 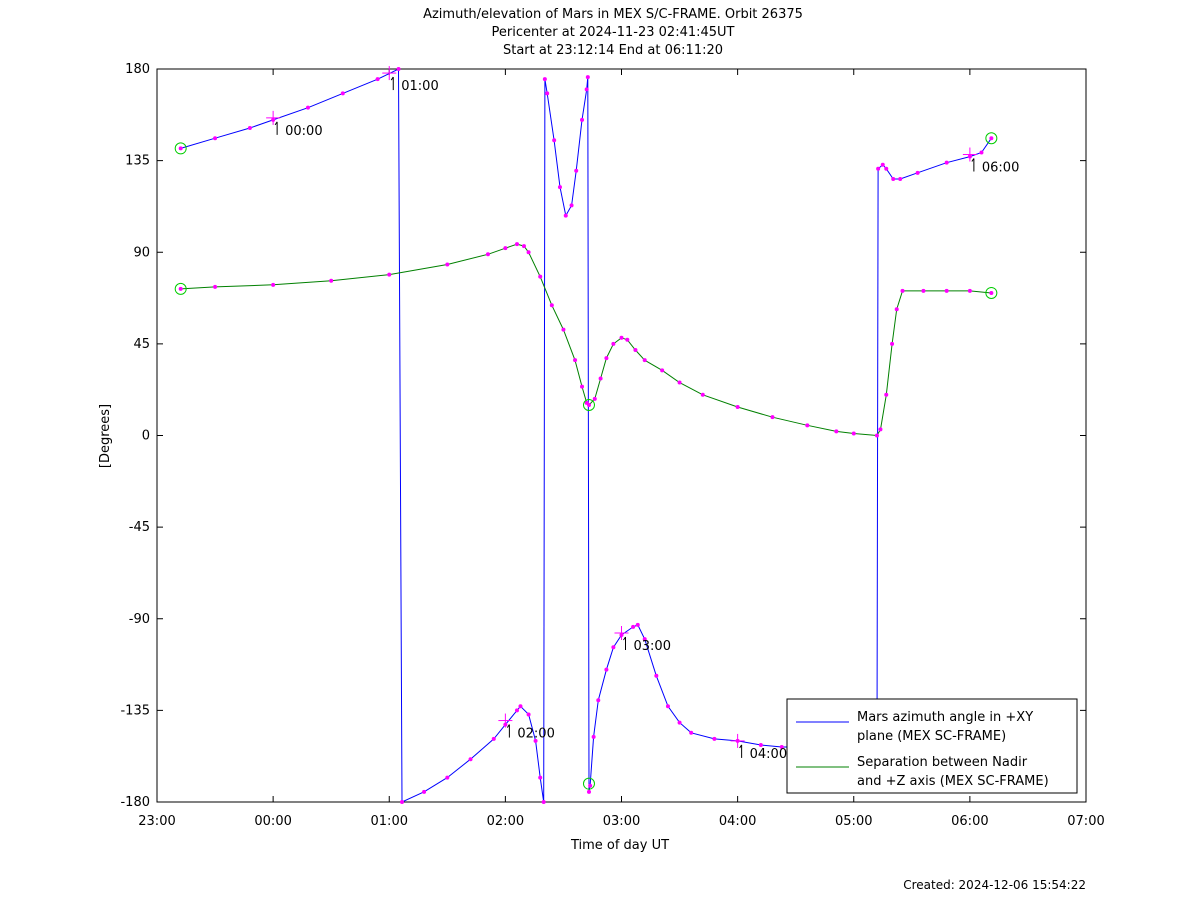 What do you see at coordinates (1000, 168) in the screenshot?
I see `hour-marker-label: 06:00` at bounding box center [1000, 168].